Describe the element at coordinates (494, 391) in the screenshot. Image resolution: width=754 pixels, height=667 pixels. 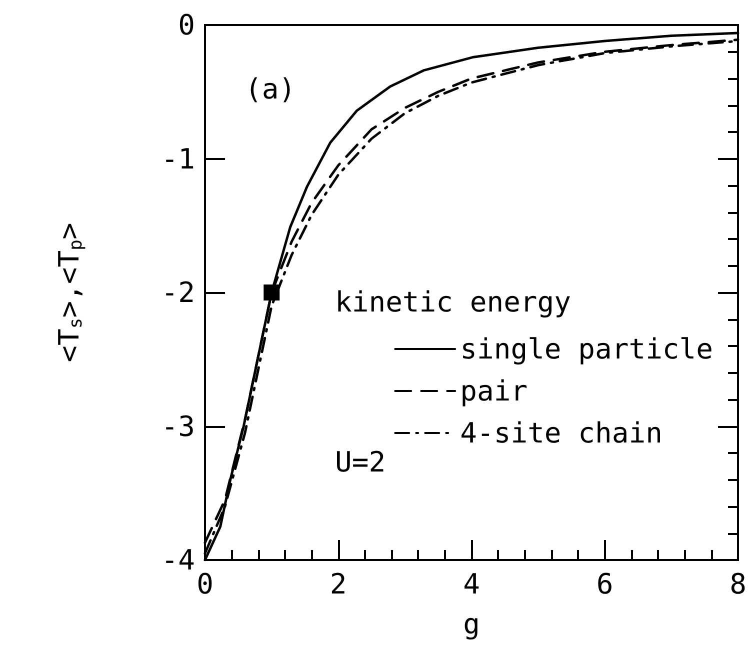
I see `legend-label: pair` at that location.